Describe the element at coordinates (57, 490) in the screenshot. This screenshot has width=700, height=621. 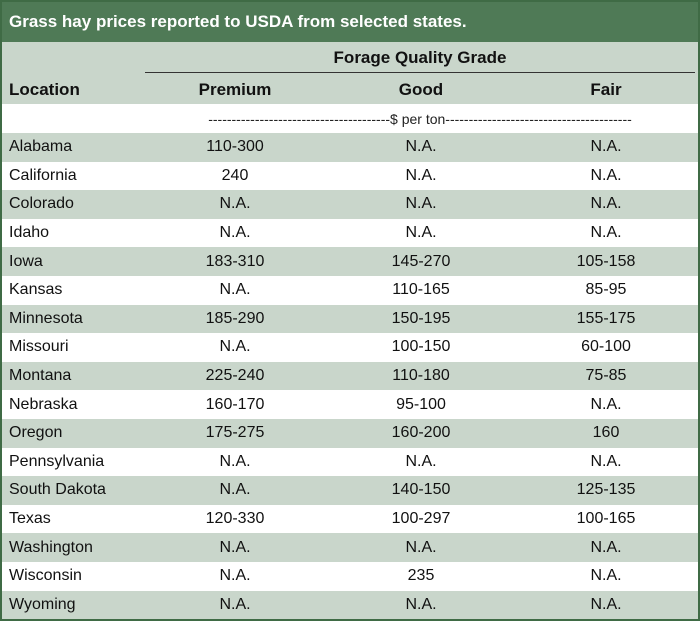
I see `cell-location: South Dakota` at that location.